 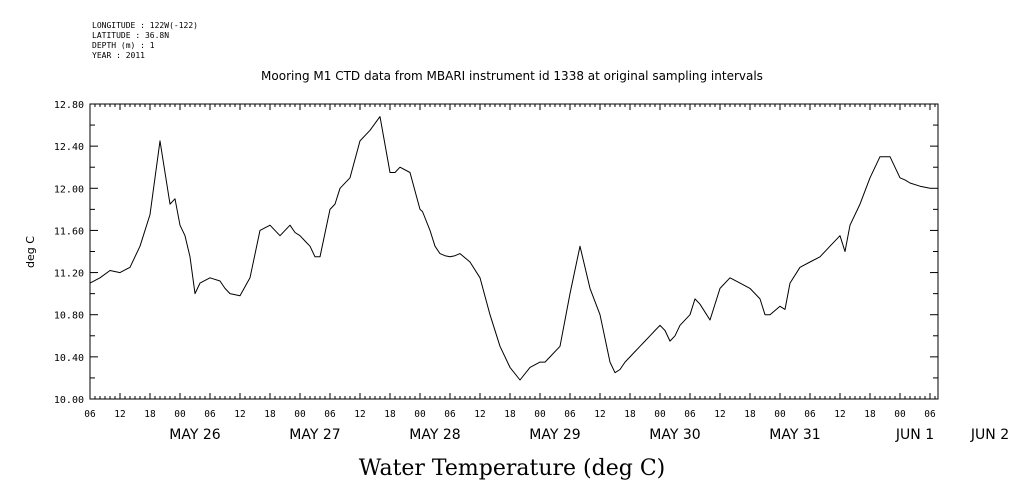 What do you see at coordinates (794, 435) in the screenshot?
I see `x-day-label: MAY 31` at bounding box center [794, 435].